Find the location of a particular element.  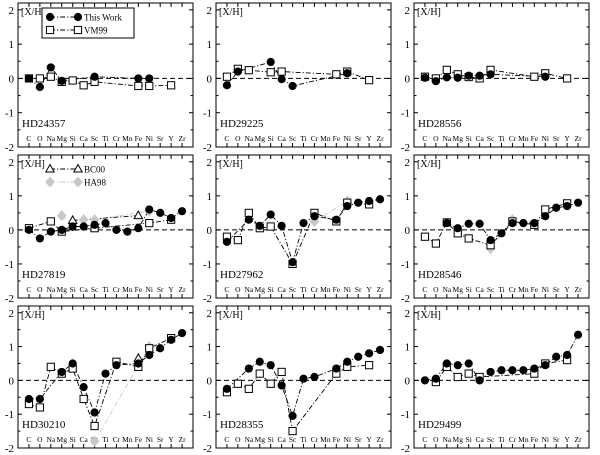

legend-label: HA98 is located at coordinates (95, 183).